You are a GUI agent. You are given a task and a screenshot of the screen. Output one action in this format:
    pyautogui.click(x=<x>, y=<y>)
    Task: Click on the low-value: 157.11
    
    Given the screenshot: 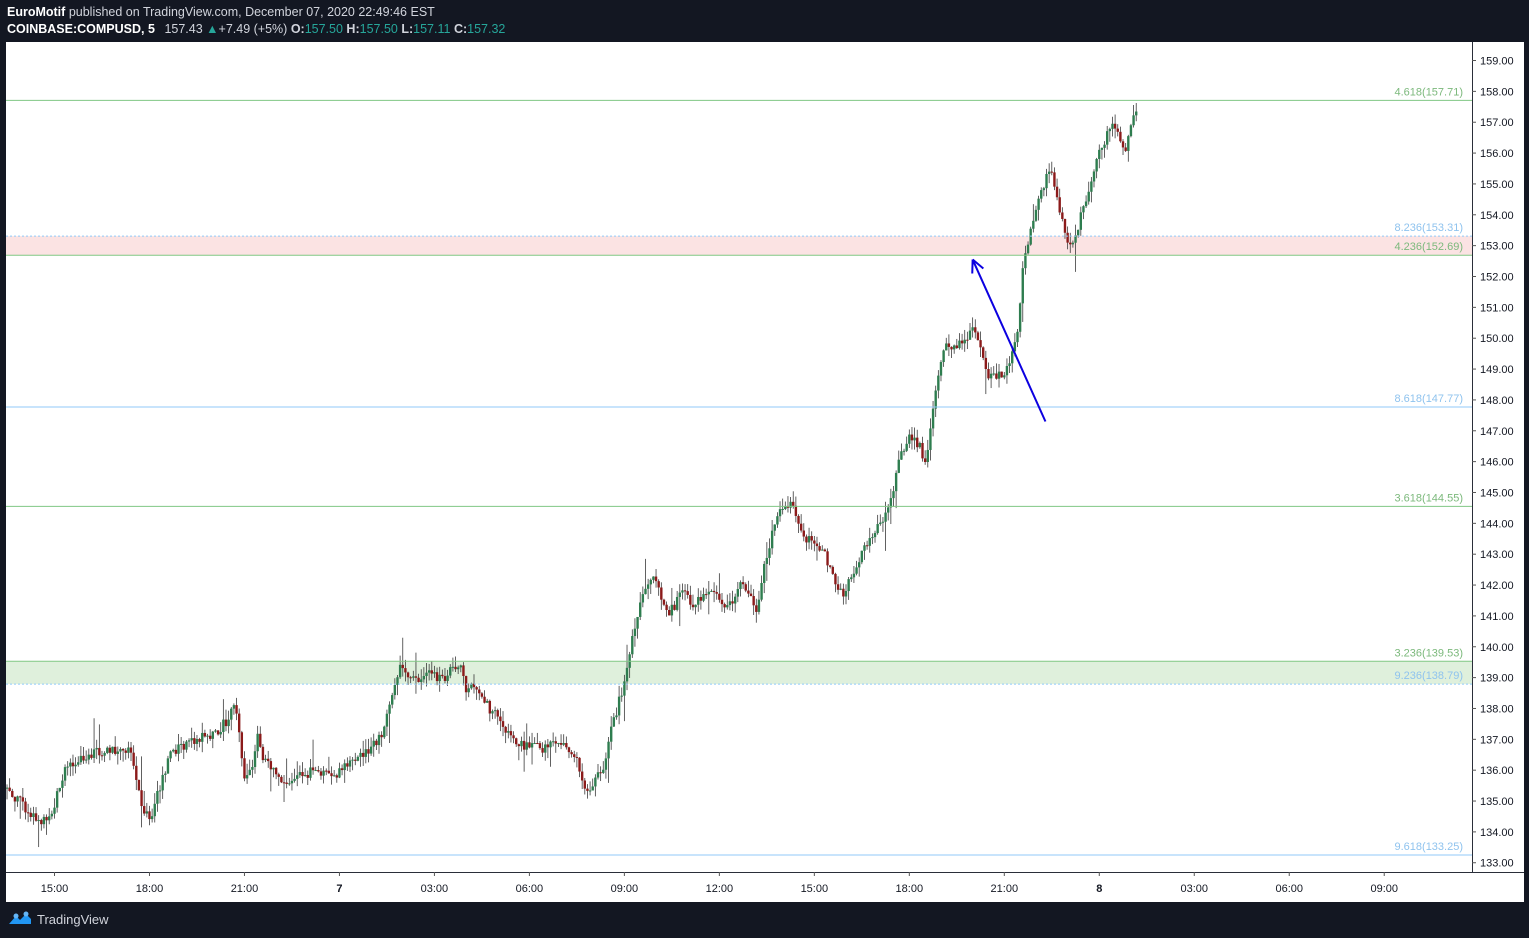 What is the action you would take?
    pyautogui.click(x=432, y=29)
    